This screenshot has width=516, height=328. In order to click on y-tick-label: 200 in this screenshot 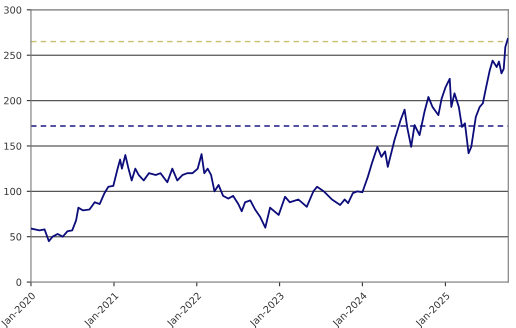, I will do `click(13, 100)`.